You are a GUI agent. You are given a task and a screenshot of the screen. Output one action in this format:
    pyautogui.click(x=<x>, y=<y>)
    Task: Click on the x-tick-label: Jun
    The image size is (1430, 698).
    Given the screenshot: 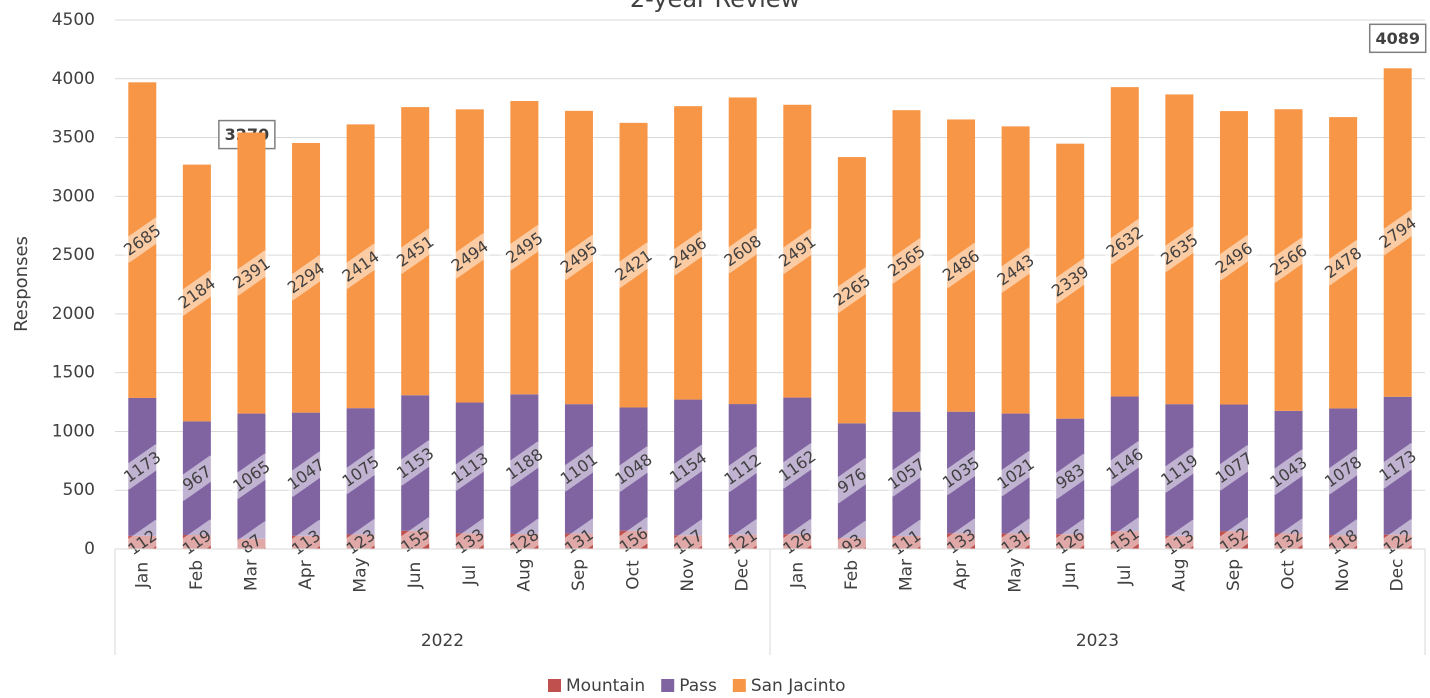 What is the action you would take?
    pyautogui.click(x=1070, y=576)
    